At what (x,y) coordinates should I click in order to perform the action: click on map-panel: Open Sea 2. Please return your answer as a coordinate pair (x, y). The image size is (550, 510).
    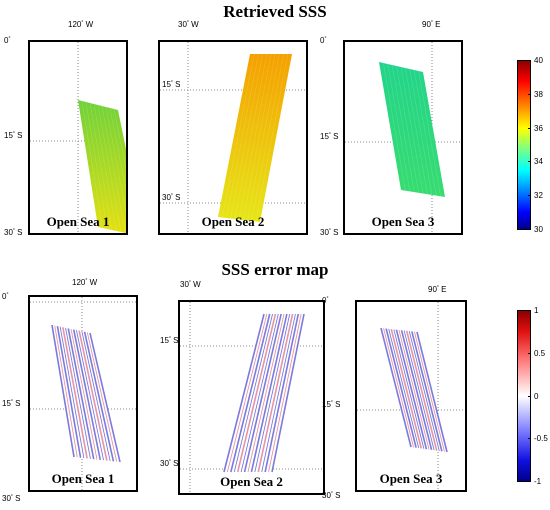
    Looking at the image, I should click on (251, 397).